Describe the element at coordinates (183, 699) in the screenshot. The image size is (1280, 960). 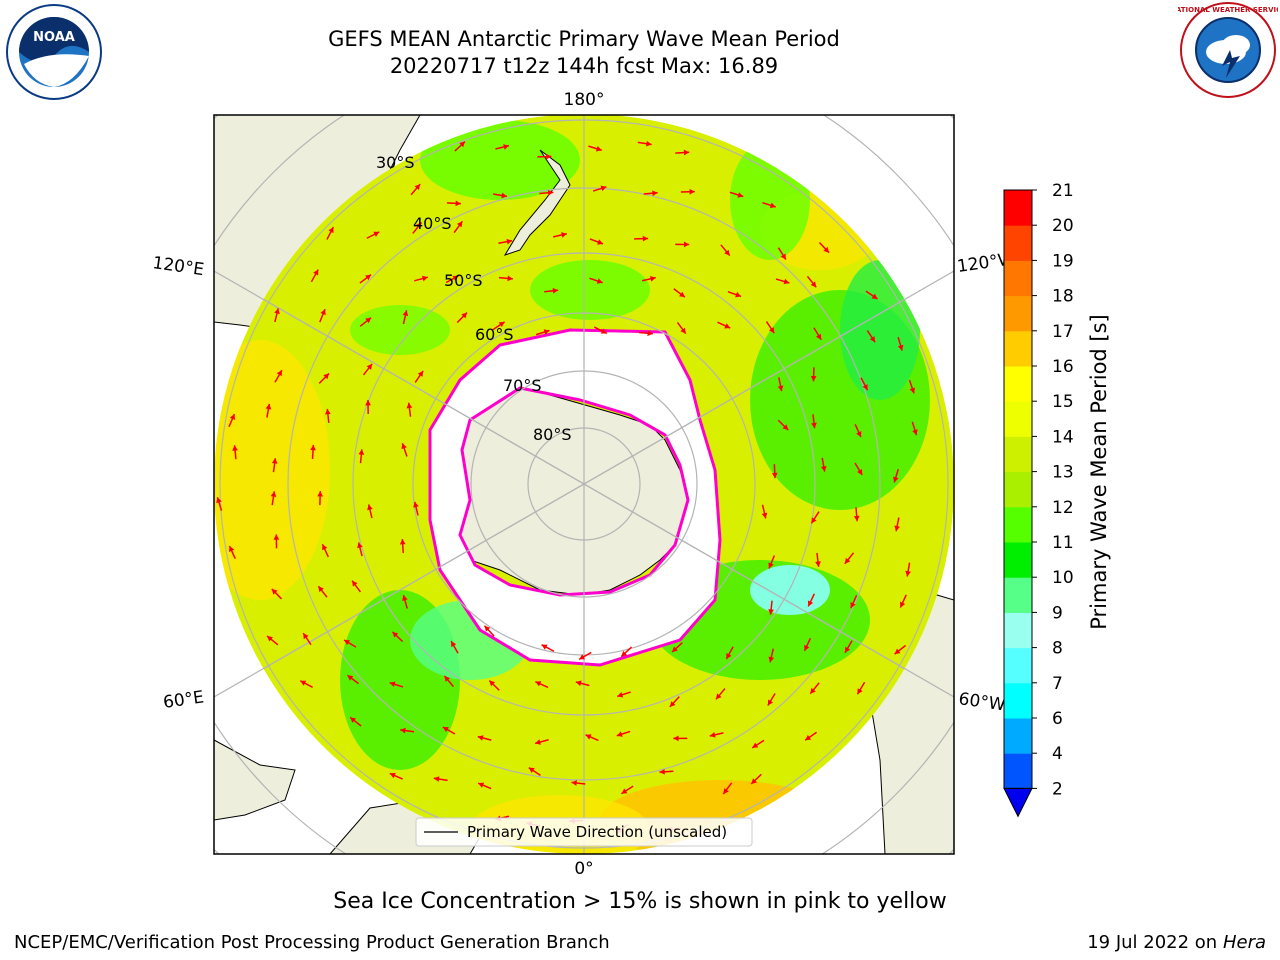
I see `lon-label-60e: 60°E` at that location.